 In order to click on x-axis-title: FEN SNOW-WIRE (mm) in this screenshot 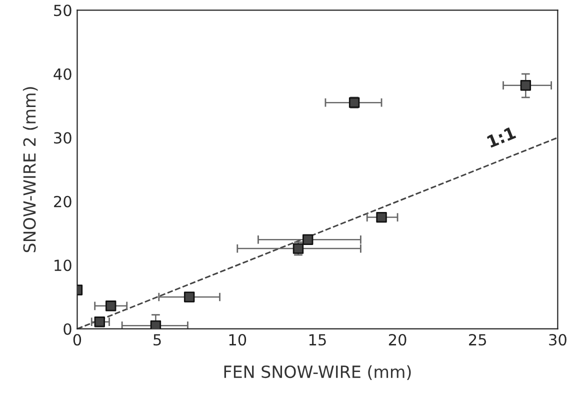, I will do `click(317, 372)`.